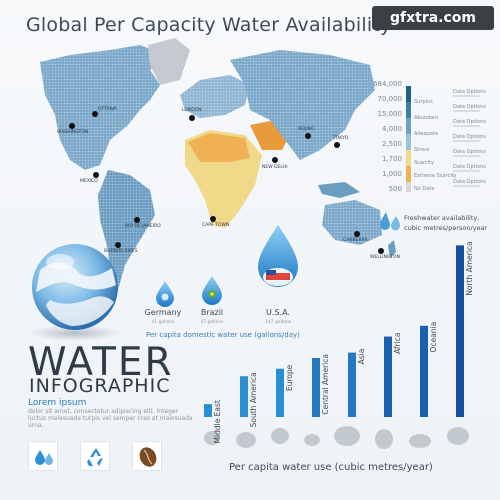 The width and height of the screenshot is (500, 500). What do you see at coordinates (121, 251) in the screenshot?
I see `city-label: BUENOS AIRES` at bounding box center [121, 251].